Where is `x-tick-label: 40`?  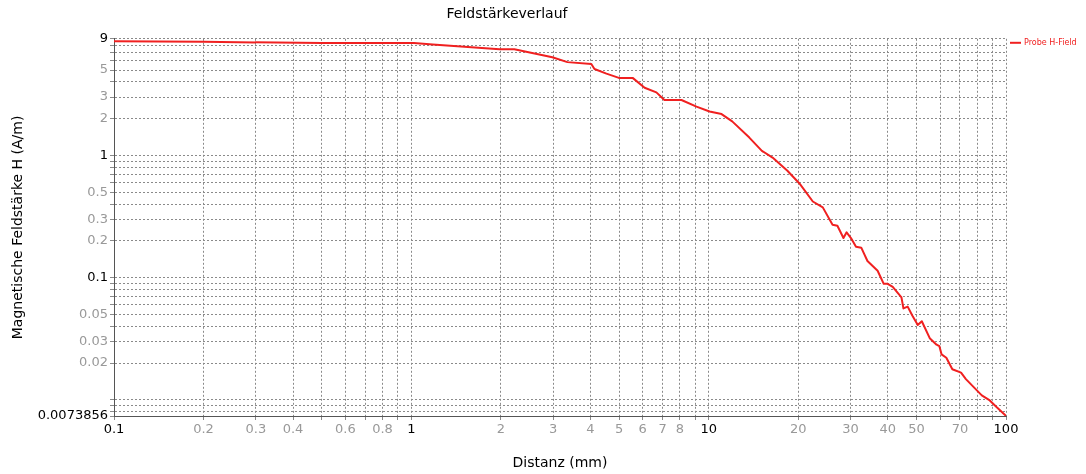
x-tick-label: 40 is located at coordinates (887, 429).